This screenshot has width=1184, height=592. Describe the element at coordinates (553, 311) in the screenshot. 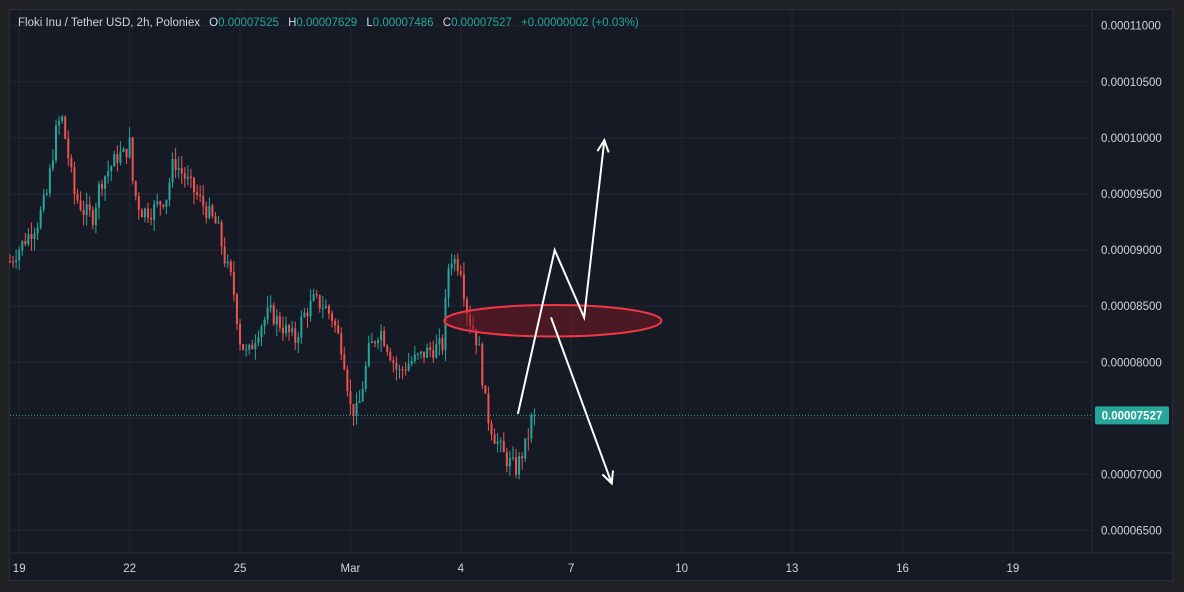

I see `chart-drawings` at that location.